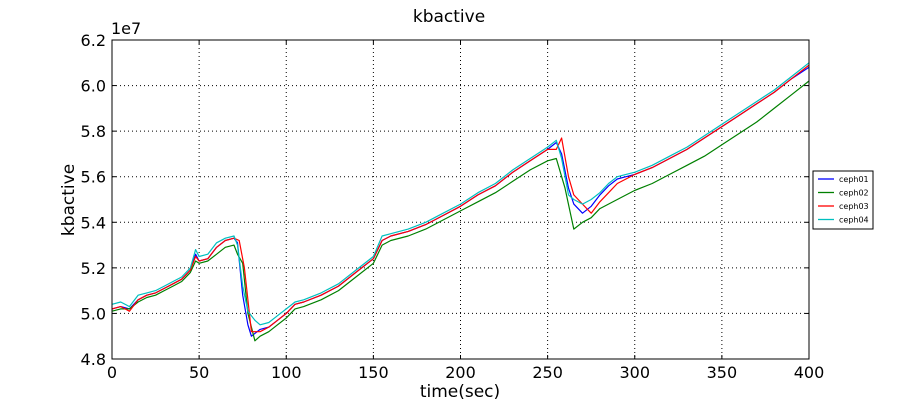 This screenshot has height=400, width=900. Describe the element at coordinates (286, 372) in the screenshot. I see `x-tick-label: 100` at that location.